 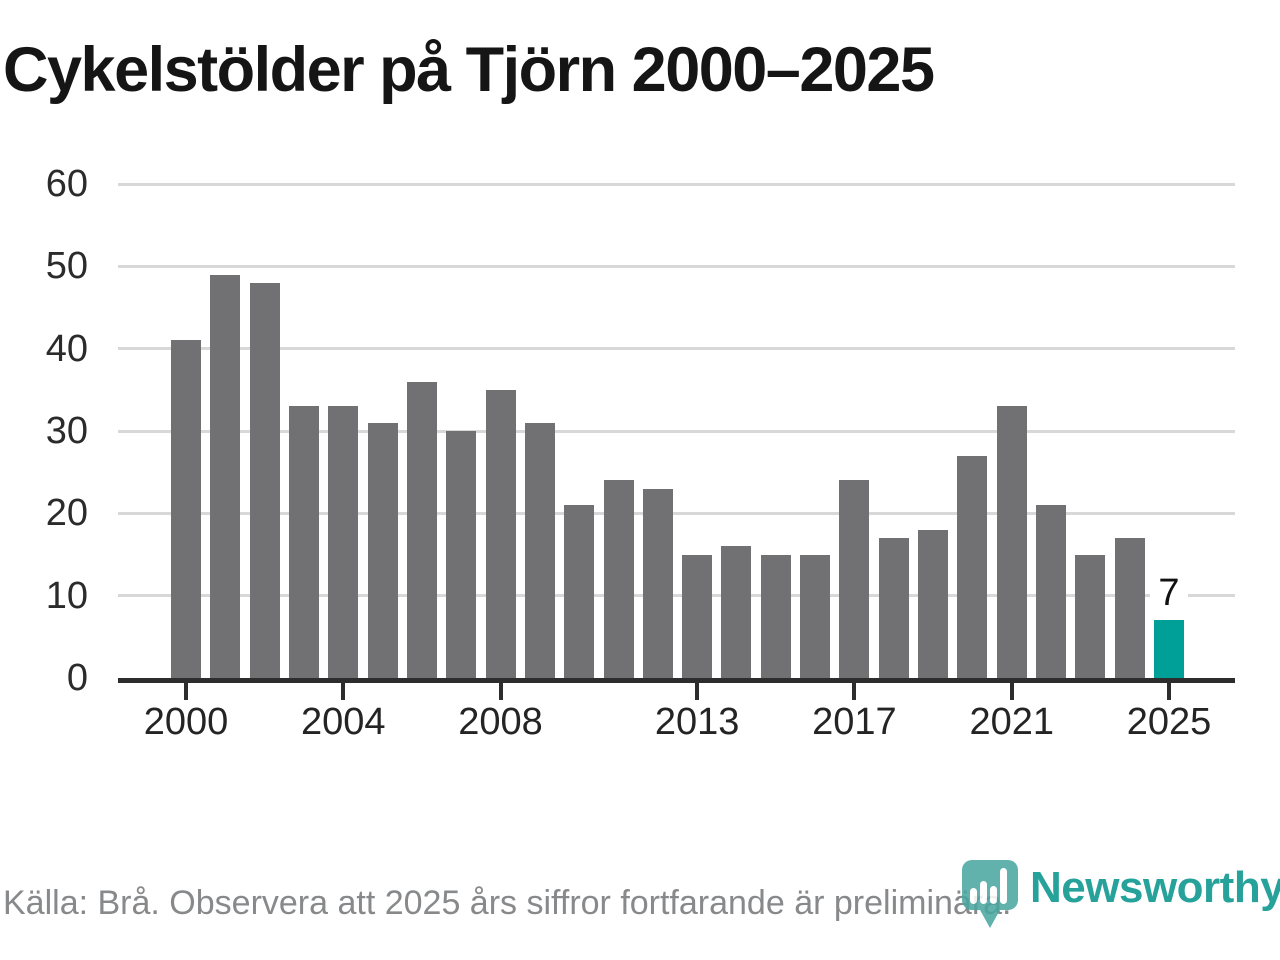 What do you see at coordinates (775, 616) in the screenshot?
I see `bar-2015` at bounding box center [775, 616].